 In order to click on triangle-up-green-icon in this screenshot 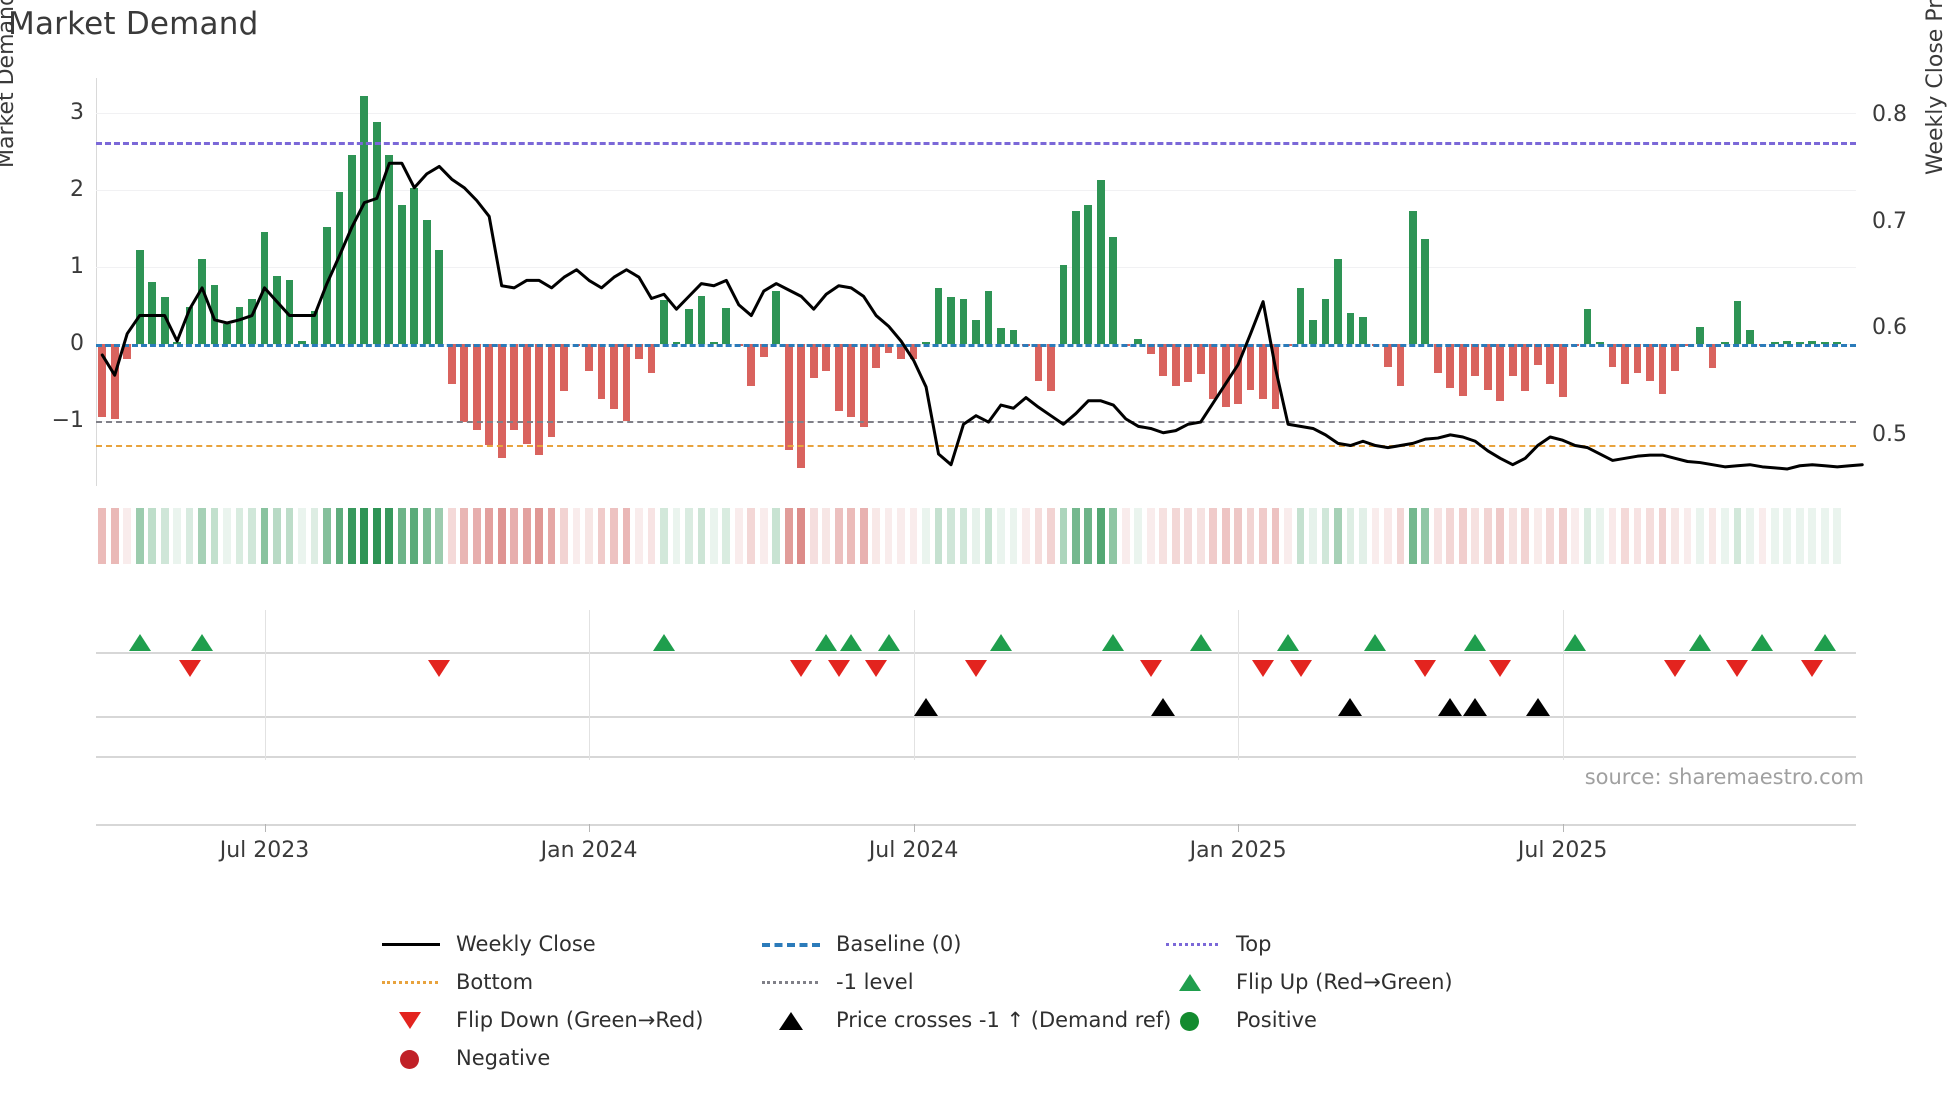, I will do `click(1191, 982)`.